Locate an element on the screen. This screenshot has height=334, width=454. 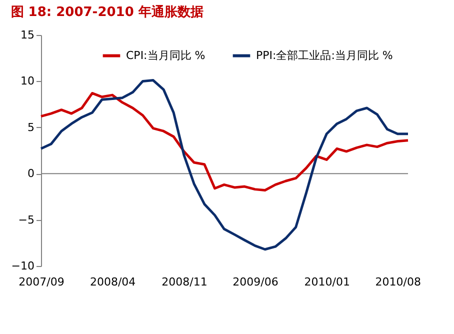
x-tick-label: 2009/06 is located at coordinates (255, 282).